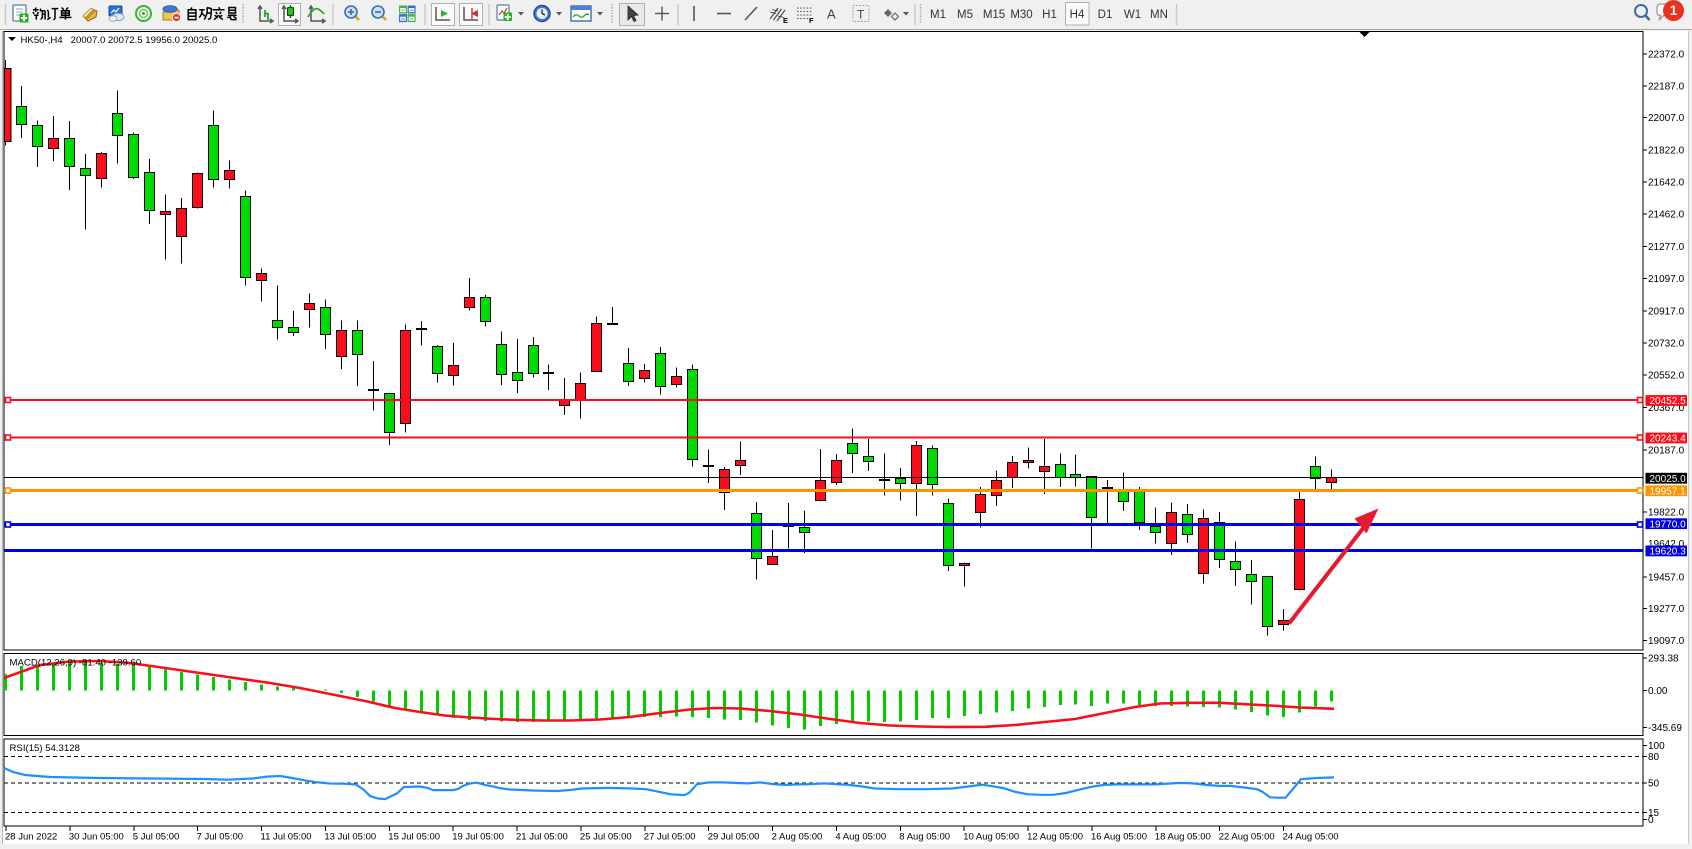  I want to click on svg-text: F, so click(811, 20).